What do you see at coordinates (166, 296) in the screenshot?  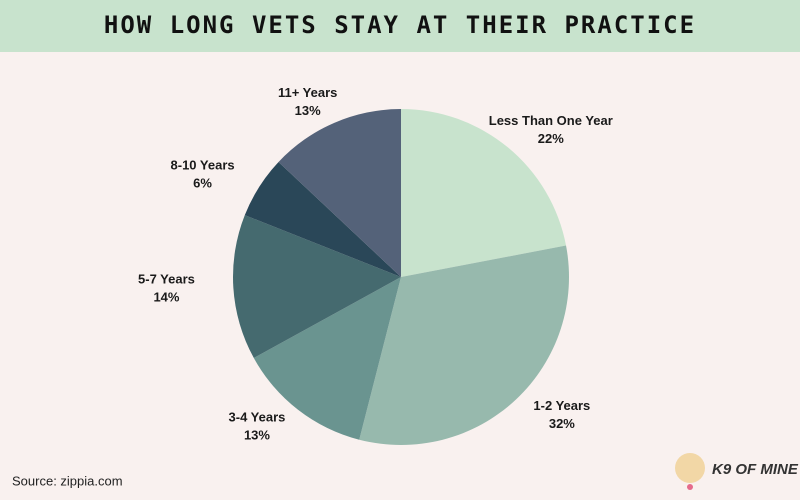 I see `value-label: 14%` at bounding box center [166, 296].